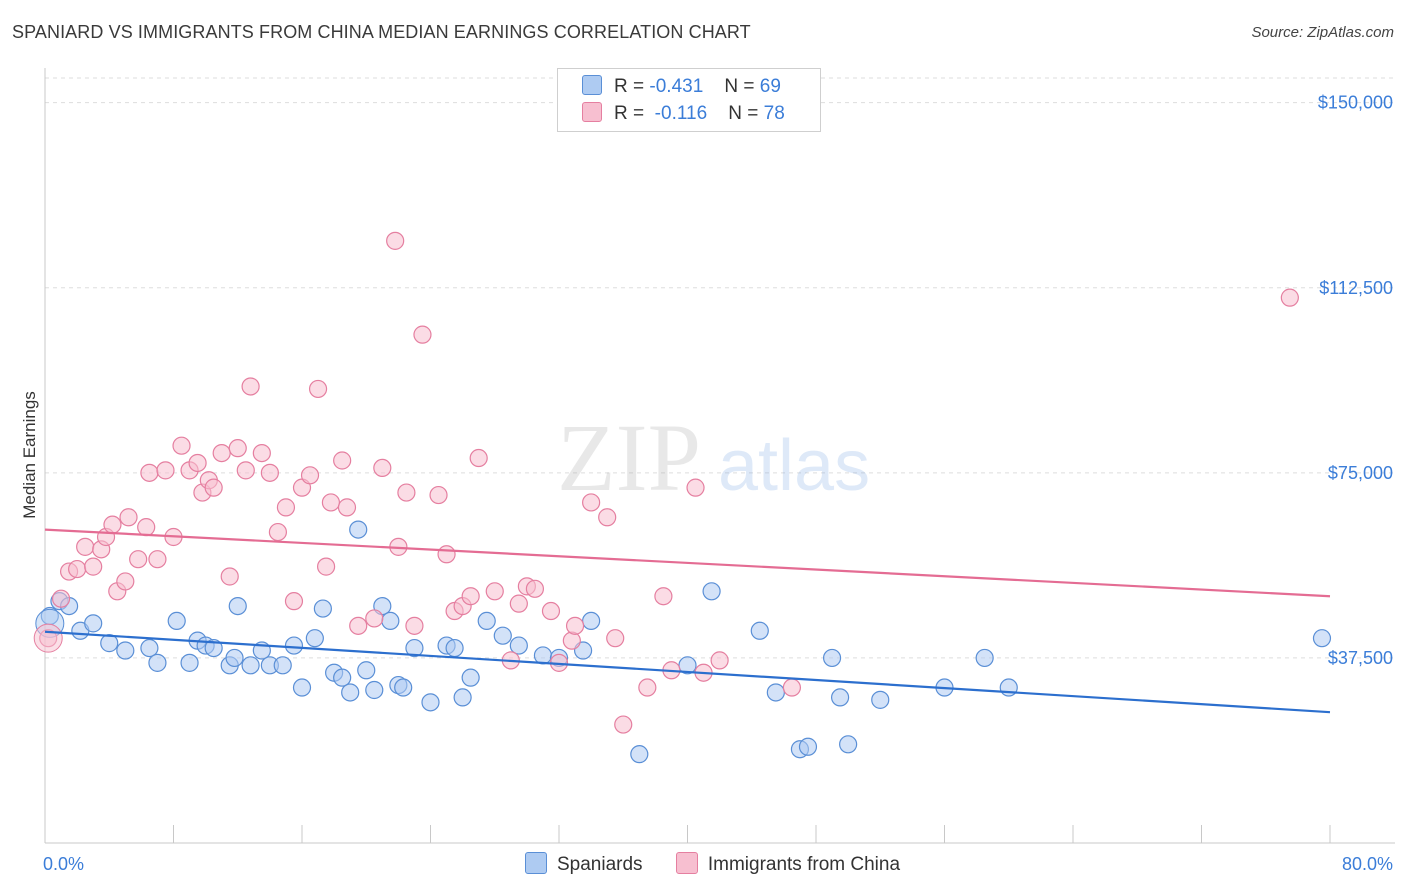 This screenshot has height=892, width=1406. I want to click on legend-item-china: Immigrants from China, so click(788, 864).